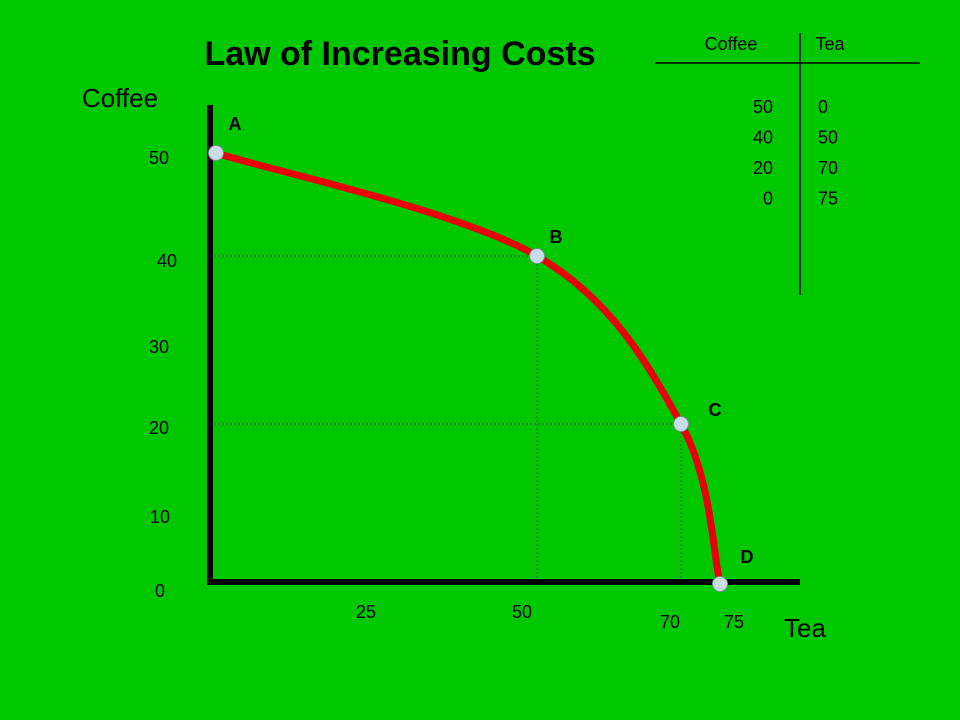  I want to click on table-text: Coffee Tea 50 0 40 50 20 70 0 75, so click(775, 121).